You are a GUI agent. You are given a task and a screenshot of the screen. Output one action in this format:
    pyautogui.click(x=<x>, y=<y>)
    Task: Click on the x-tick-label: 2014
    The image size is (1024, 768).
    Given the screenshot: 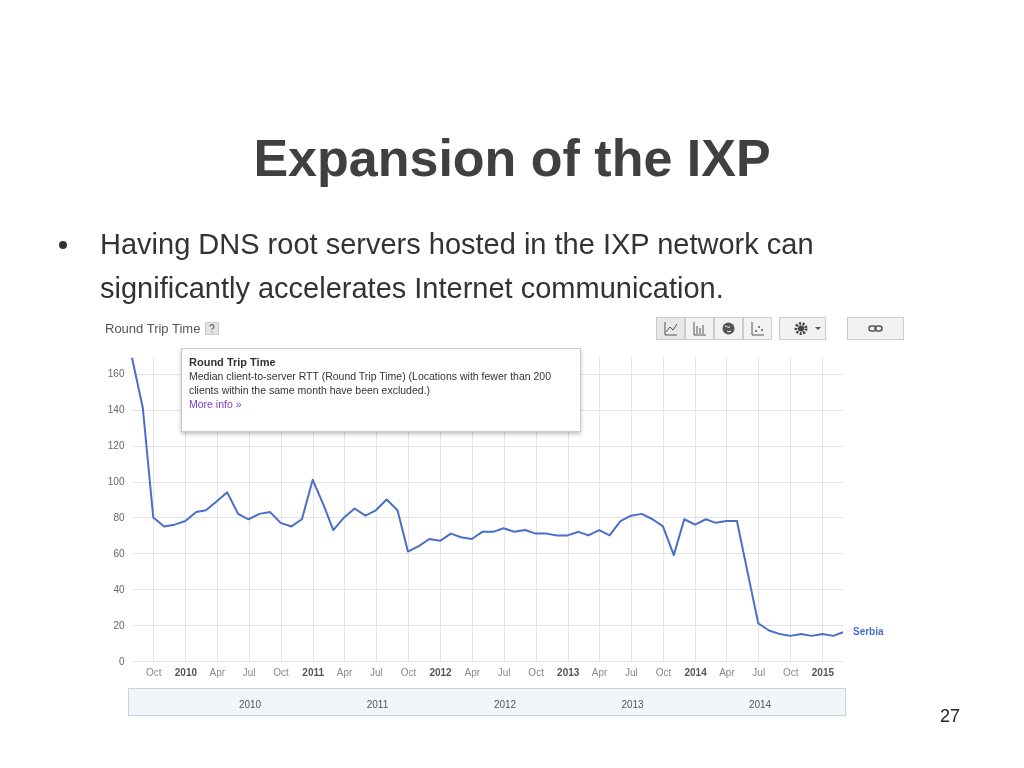 What is the action you would take?
    pyautogui.click(x=696, y=672)
    